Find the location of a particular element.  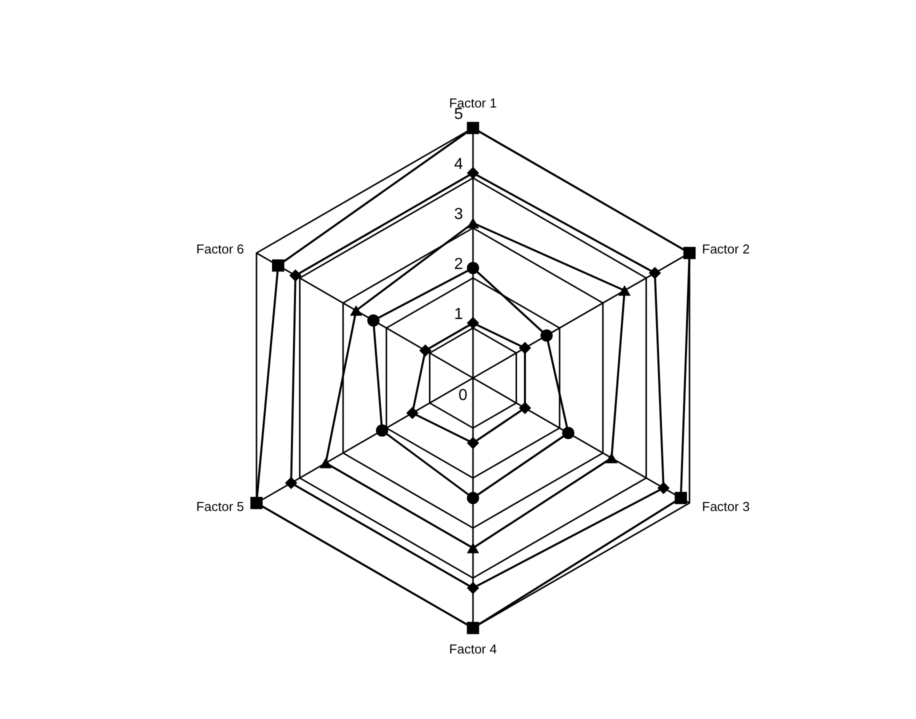

spoke-label: Factor 5 is located at coordinates (220, 506).